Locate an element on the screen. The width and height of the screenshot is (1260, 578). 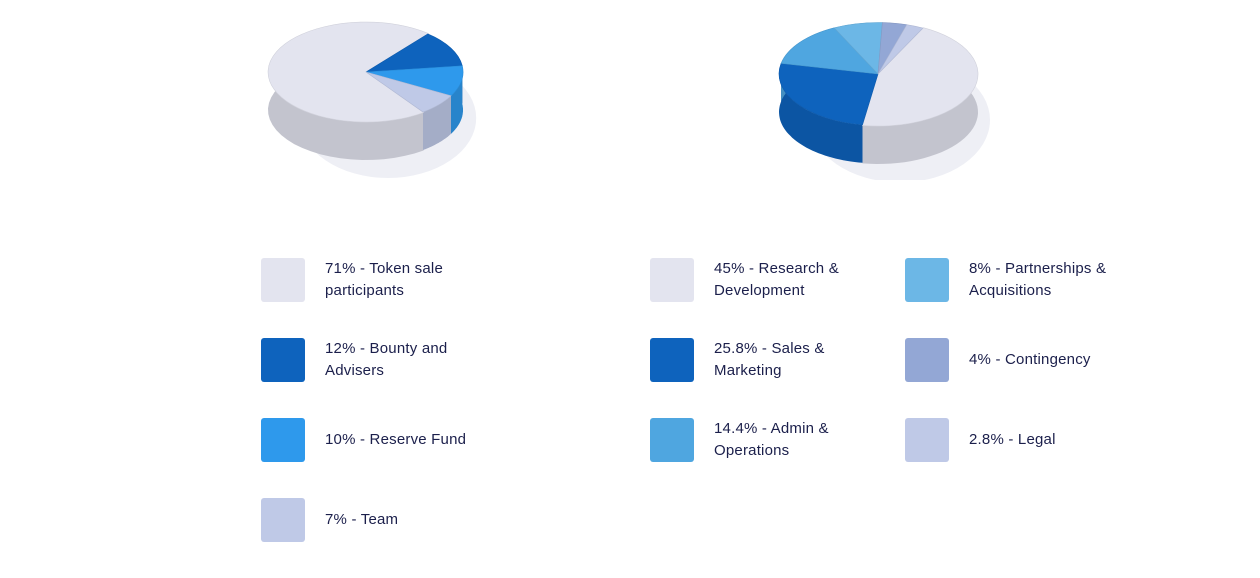
token-distribution-pie is located at coordinates (378, 90).